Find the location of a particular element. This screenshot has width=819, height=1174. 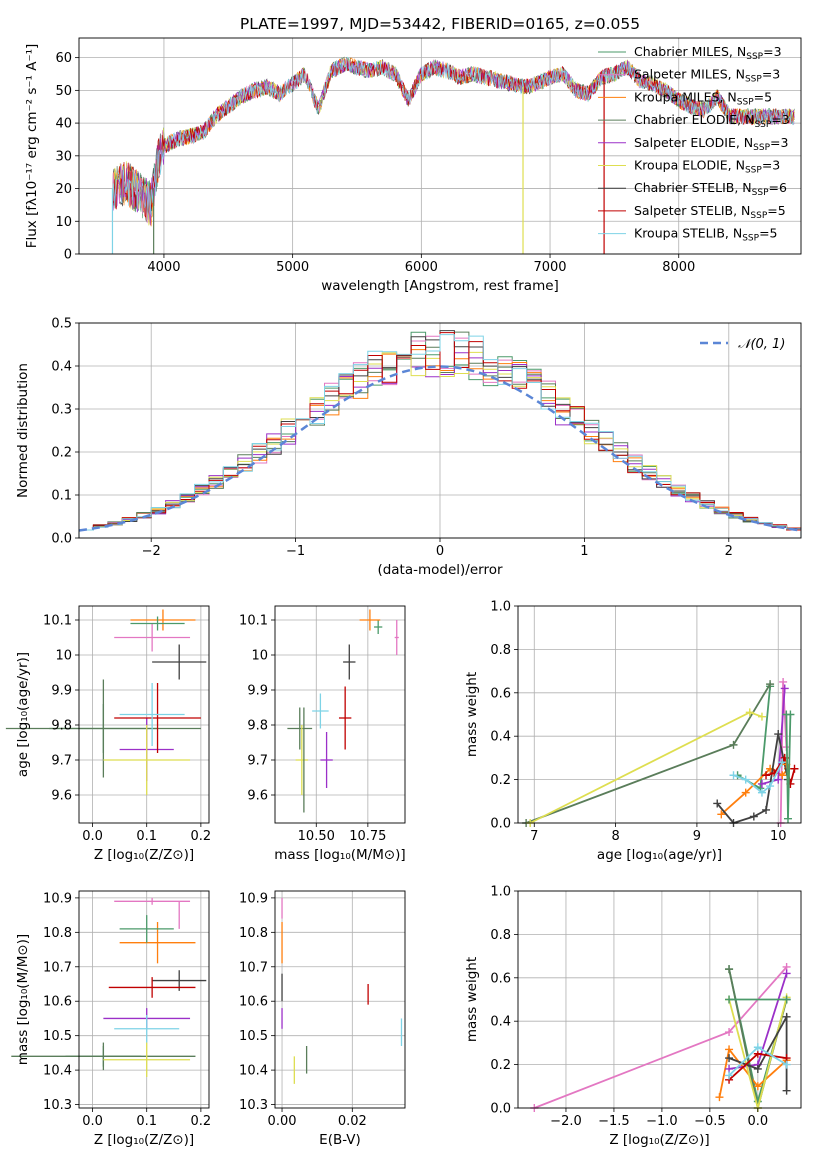

x-tick-label: 10.50 is located at coordinates (316, 836).